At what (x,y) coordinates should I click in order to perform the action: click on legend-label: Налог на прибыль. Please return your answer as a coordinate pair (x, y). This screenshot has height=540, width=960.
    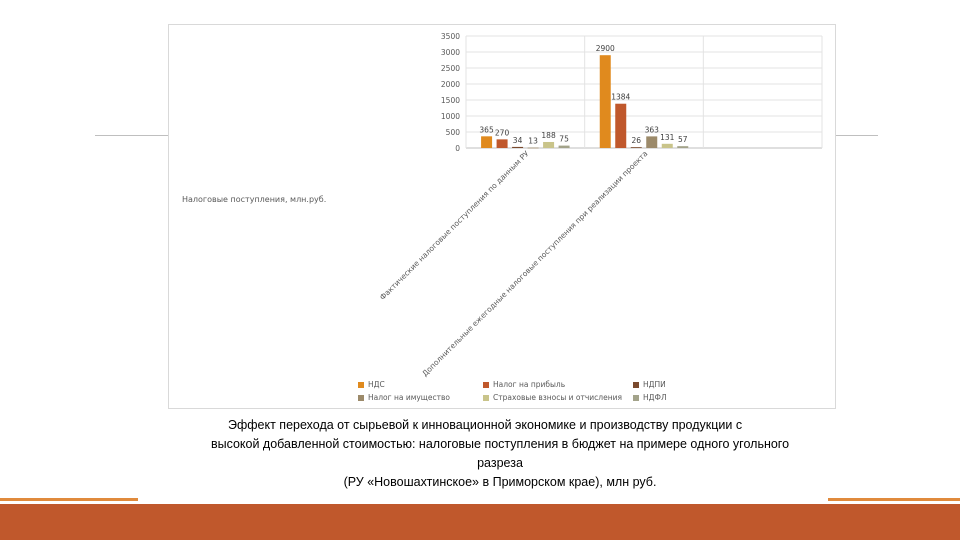
    Looking at the image, I should click on (529, 384).